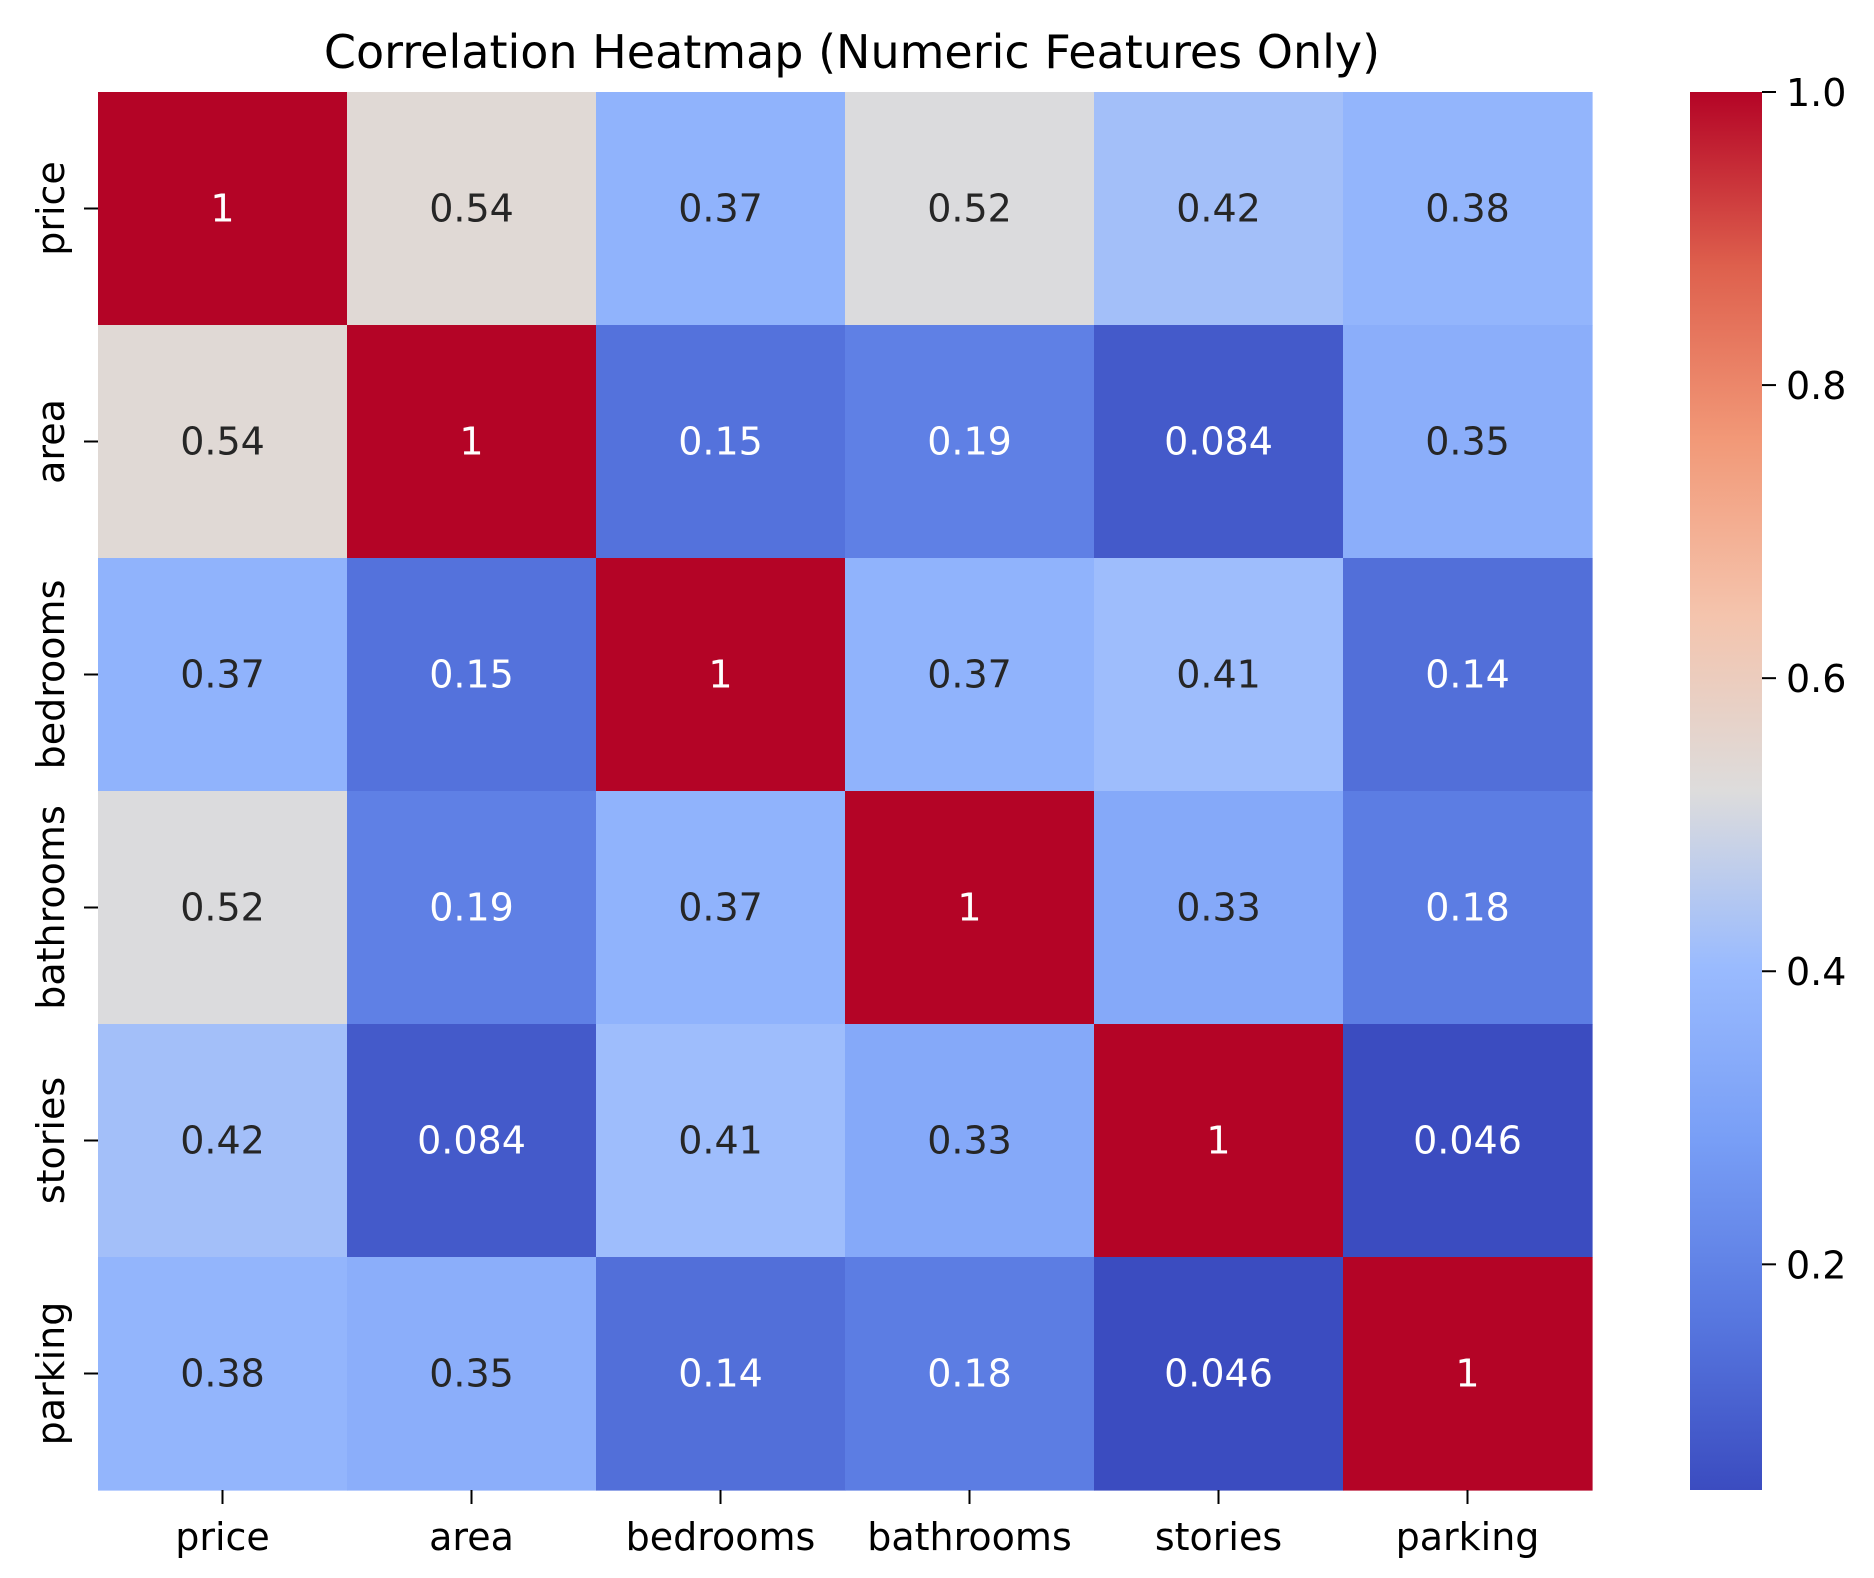  Describe the element at coordinates (51, 208) in the screenshot. I see `y-tick-label: price` at that location.